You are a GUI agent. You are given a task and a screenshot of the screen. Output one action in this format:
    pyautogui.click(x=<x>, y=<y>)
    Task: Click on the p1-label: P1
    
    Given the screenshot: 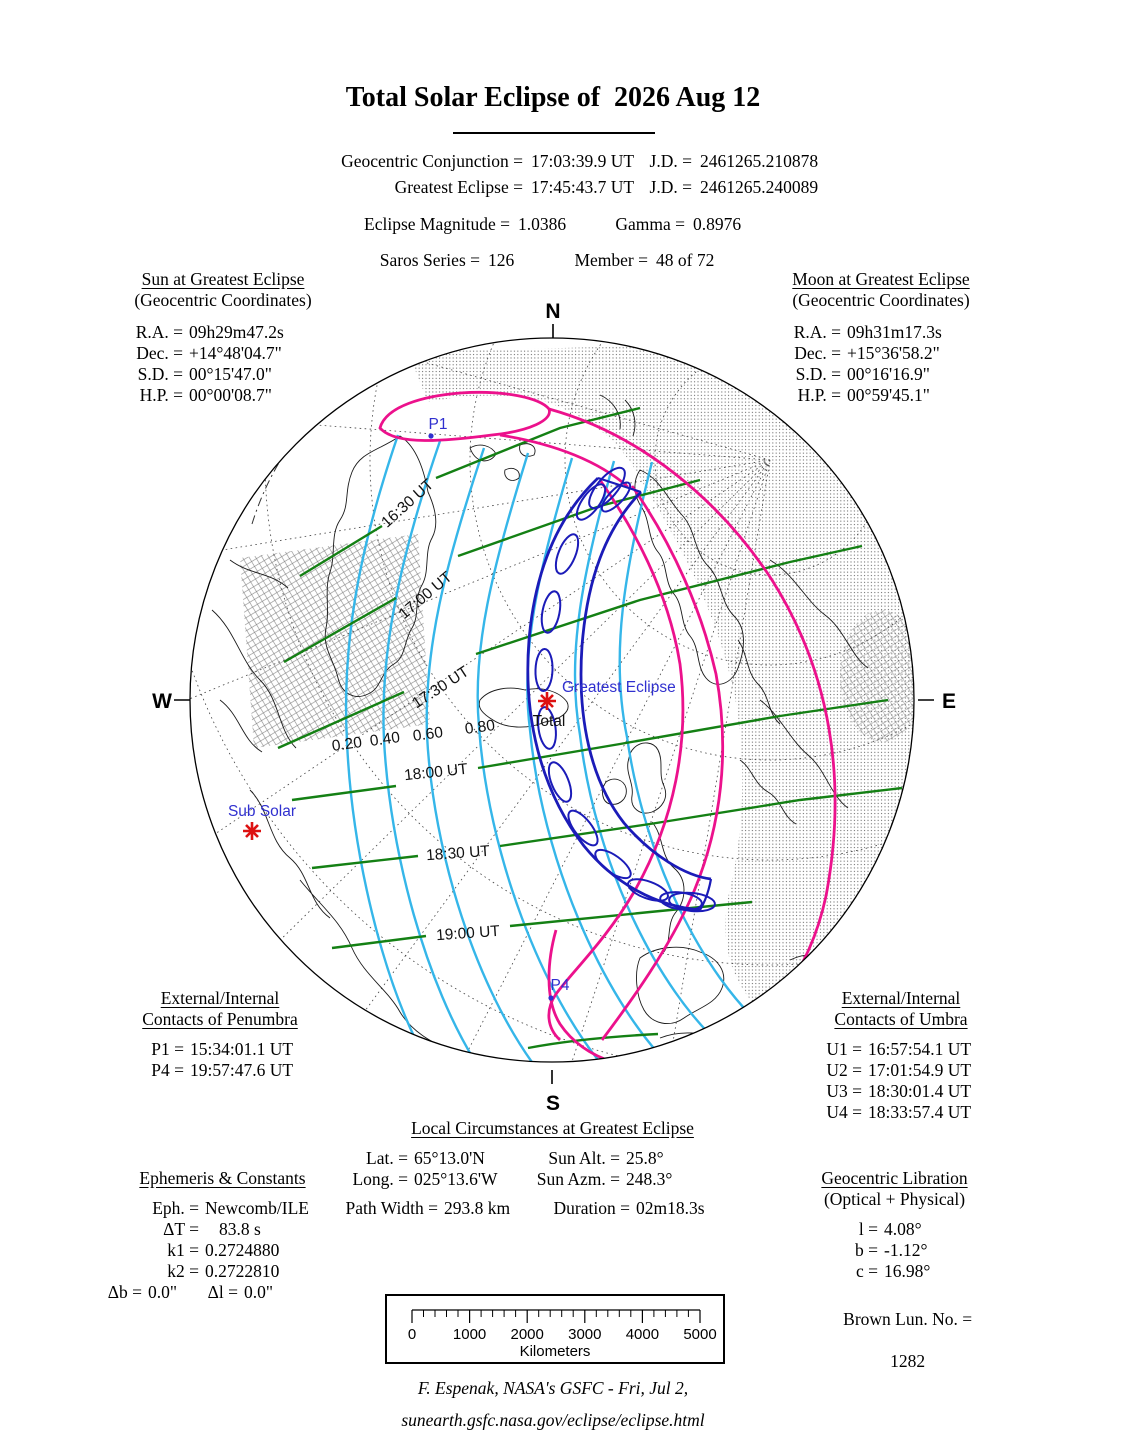 What is the action you would take?
    pyautogui.click(x=438, y=424)
    